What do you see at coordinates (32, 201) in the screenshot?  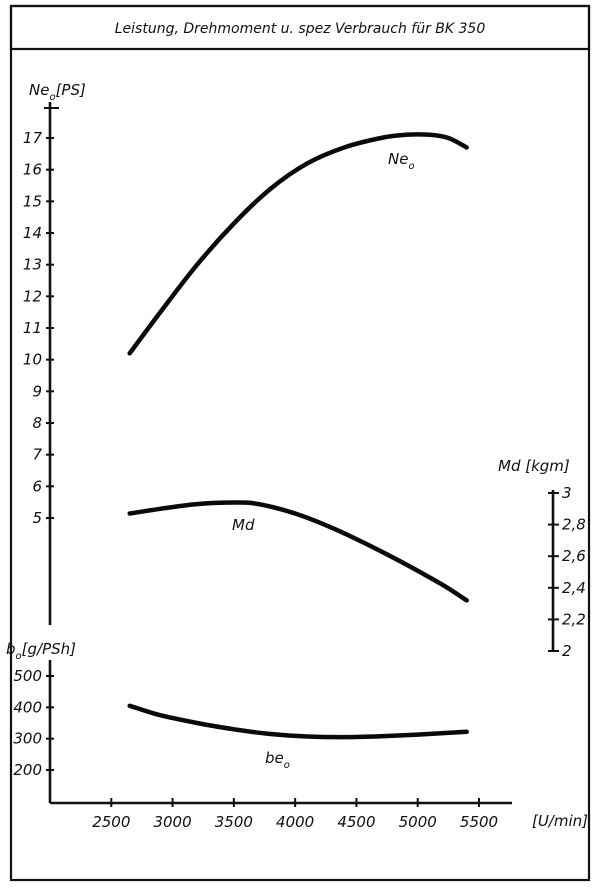 I see `power-tick-label: 15` at bounding box center [32, 201].